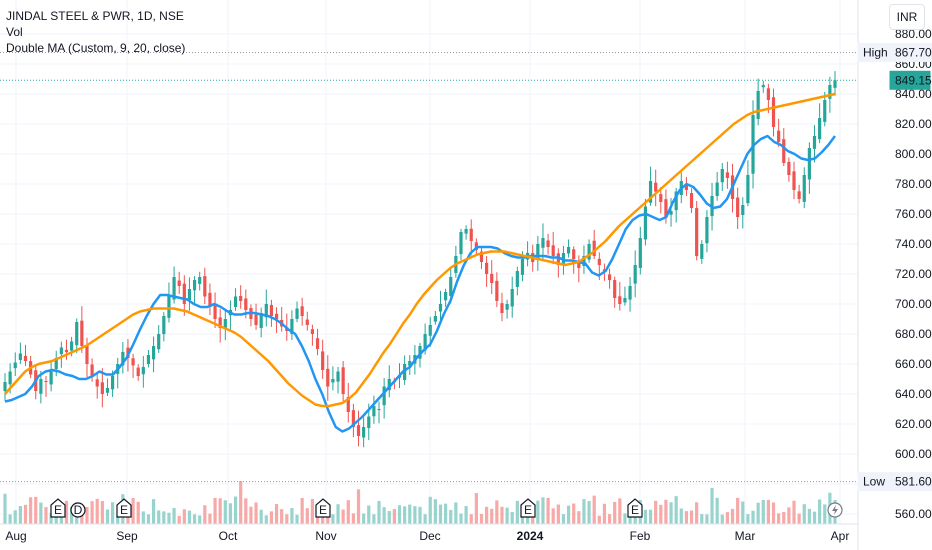  Describe the element at coordinates (15, 536) in the screenshot. I see `time-tick-label: Aug` at that location.